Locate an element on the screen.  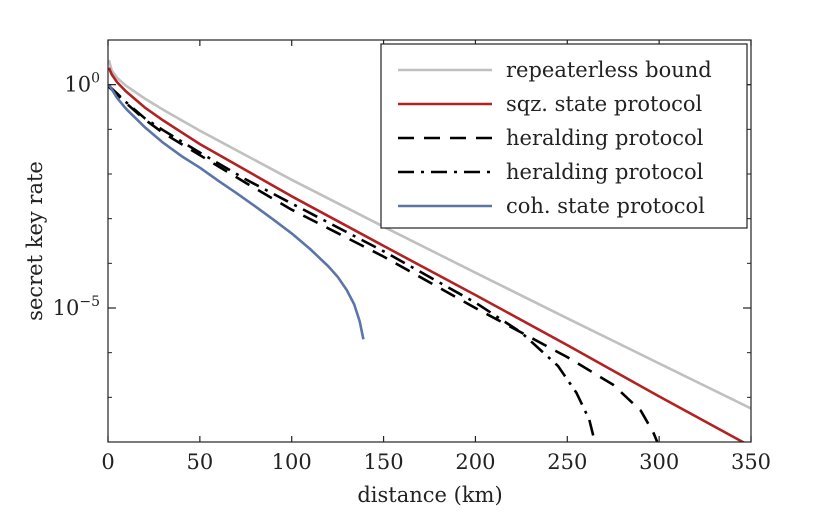
x-tick-label: 50 is located at coordinates (199, 462).